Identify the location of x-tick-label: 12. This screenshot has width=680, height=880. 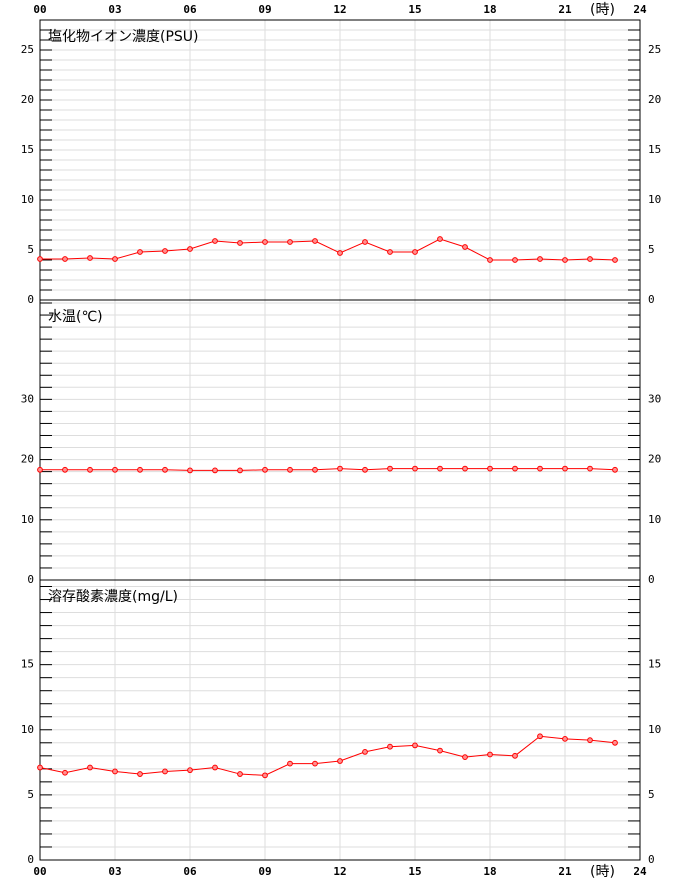
(339, 871).